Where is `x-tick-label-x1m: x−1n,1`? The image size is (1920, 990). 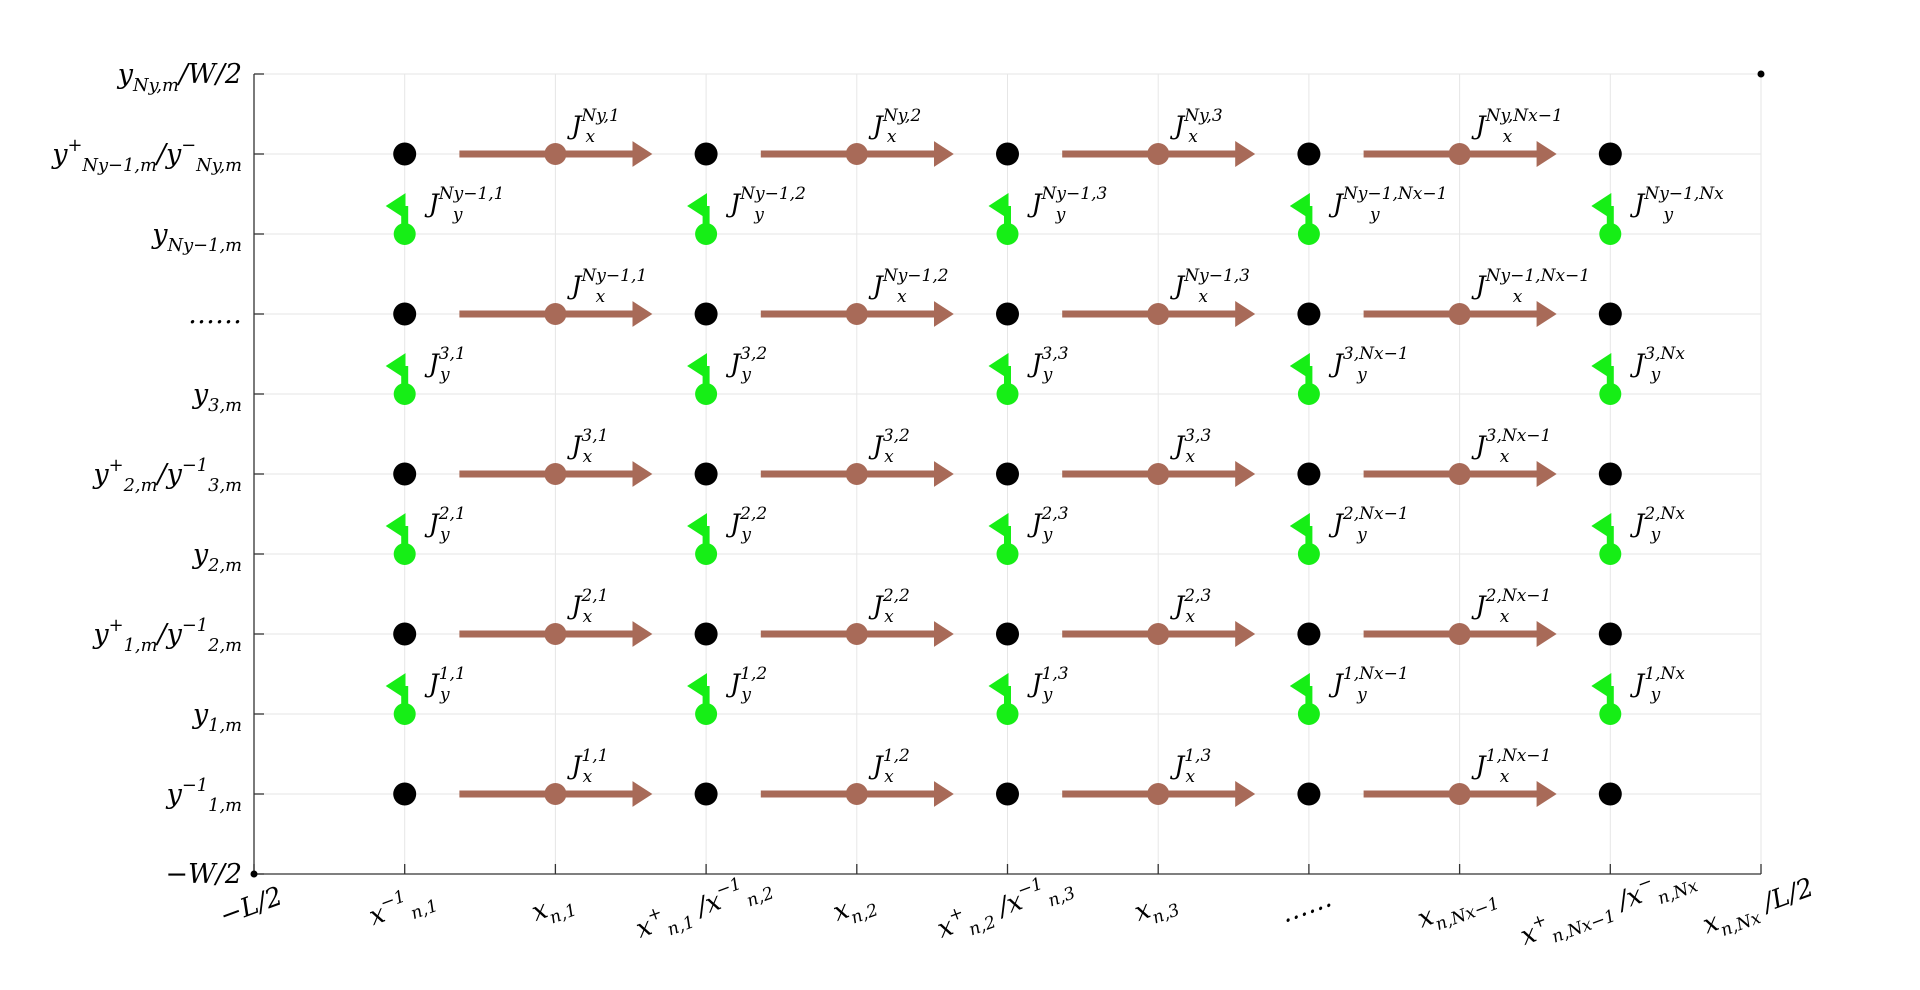 x-tick-label-x1m: x−1n,1 is located at coordinates (402, 907).